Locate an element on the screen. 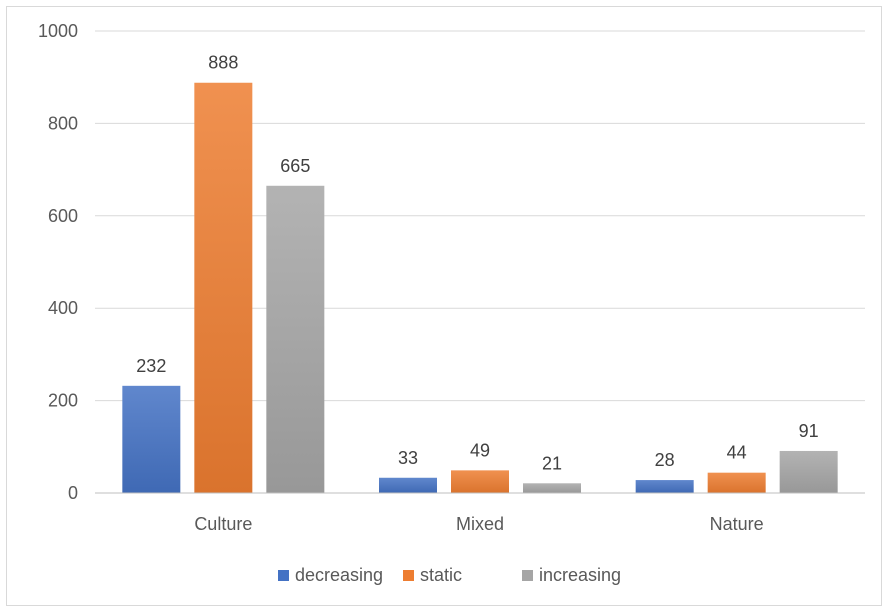 This screenshot has height=615, width=890. legend-label-decreasing: decreasing is located at coordinates (339, 575).